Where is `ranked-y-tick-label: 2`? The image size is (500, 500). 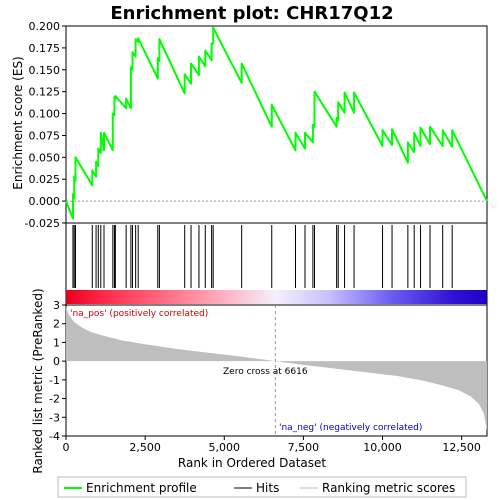 ranked-y-tick-label: 2 is located at coordinates (56, 324).